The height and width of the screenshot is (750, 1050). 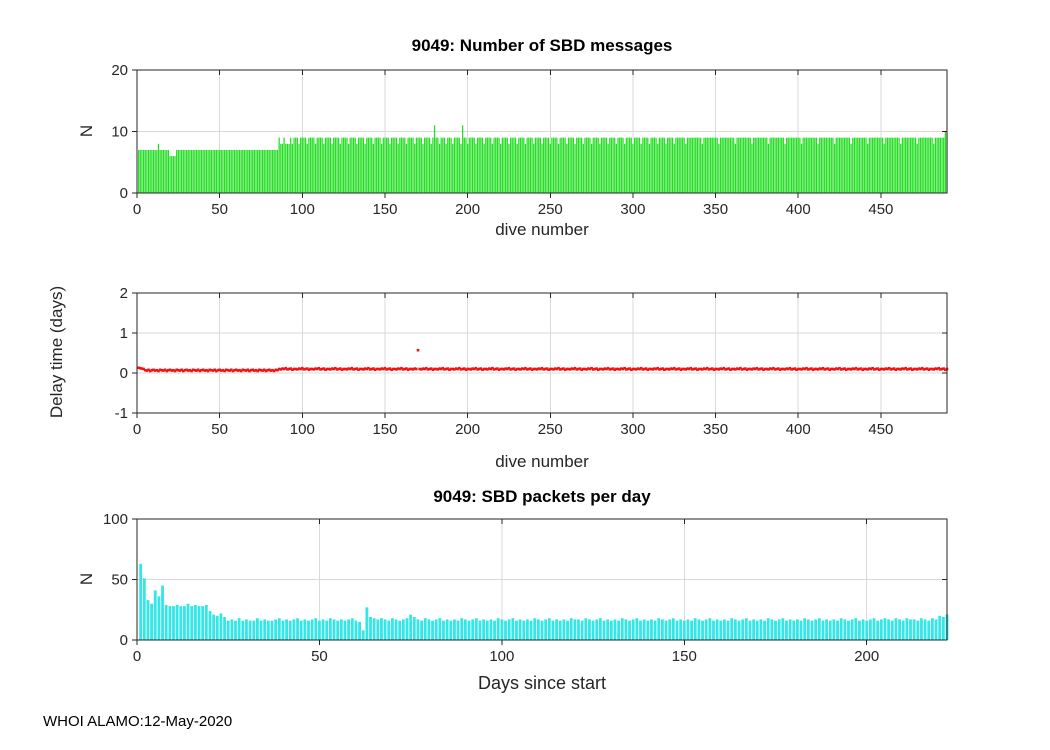 What do you see at coordinates (138, 721) in the screenshot?
I see `watermark-text: WHOI ALAMO:12-May-2020` at bounding box center [138, 721].